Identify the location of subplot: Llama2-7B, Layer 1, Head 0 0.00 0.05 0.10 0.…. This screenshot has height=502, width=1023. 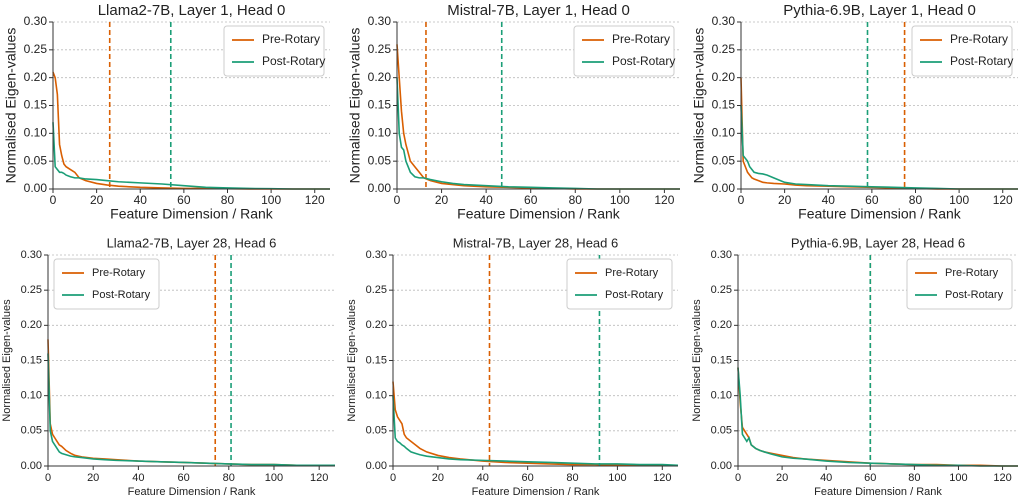
(166, 112).